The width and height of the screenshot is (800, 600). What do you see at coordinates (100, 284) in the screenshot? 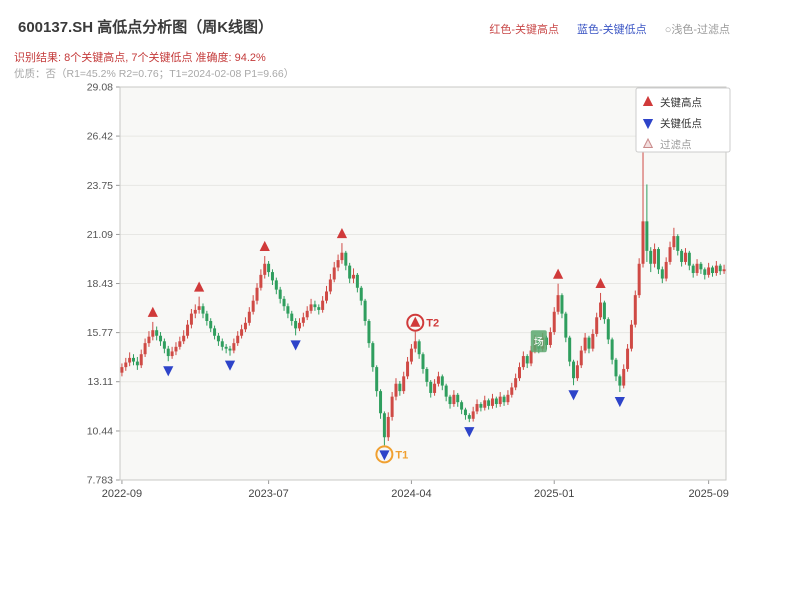
I see `y-tick-label: 18.43` at bounding box center [100, 284].